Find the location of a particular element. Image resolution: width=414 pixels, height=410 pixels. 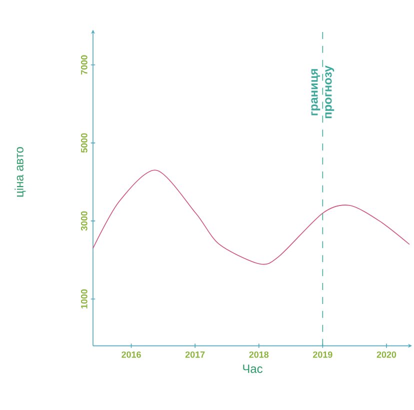

x-tick-label: 2019 is located at coordinates (322, 354).